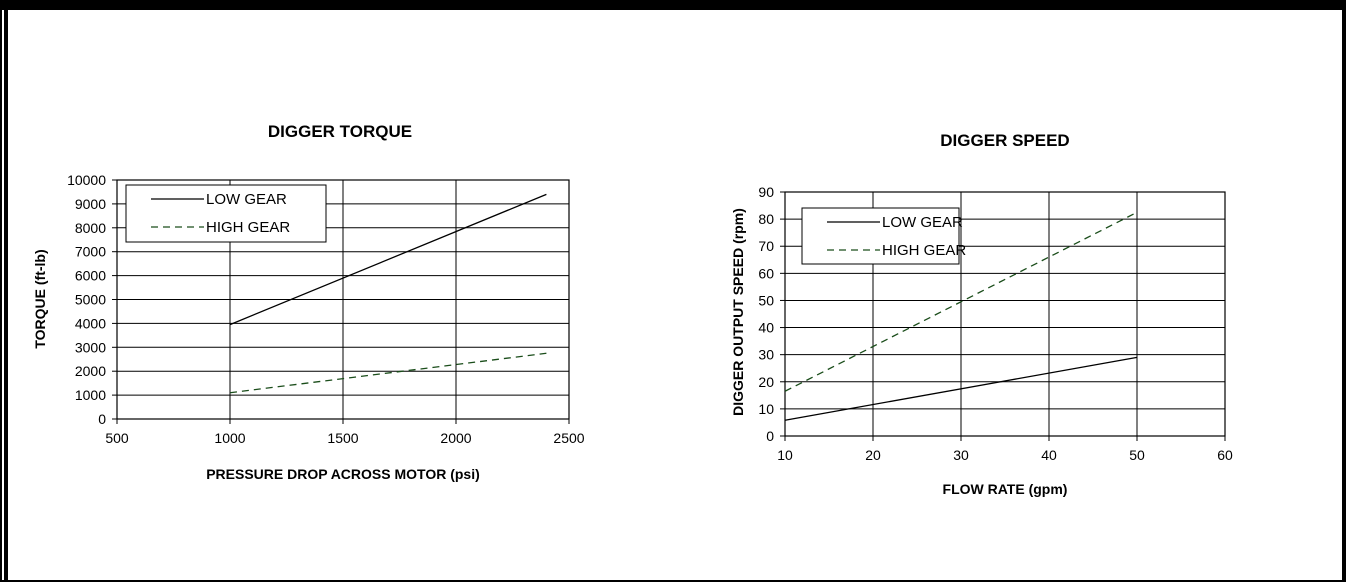 The image size is (1346, 582). I want to click on chart2-legend-label-low-gear: LOW GEAR, so click(922, 222).